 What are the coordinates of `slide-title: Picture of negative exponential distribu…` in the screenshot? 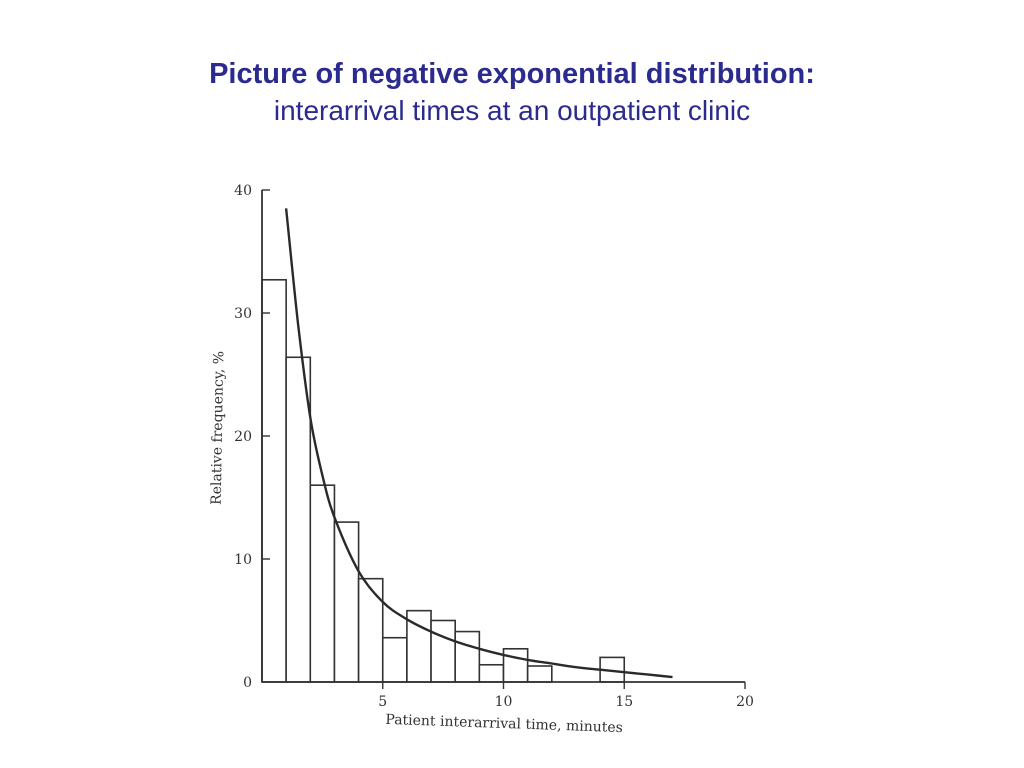 It's located at (512, 93).